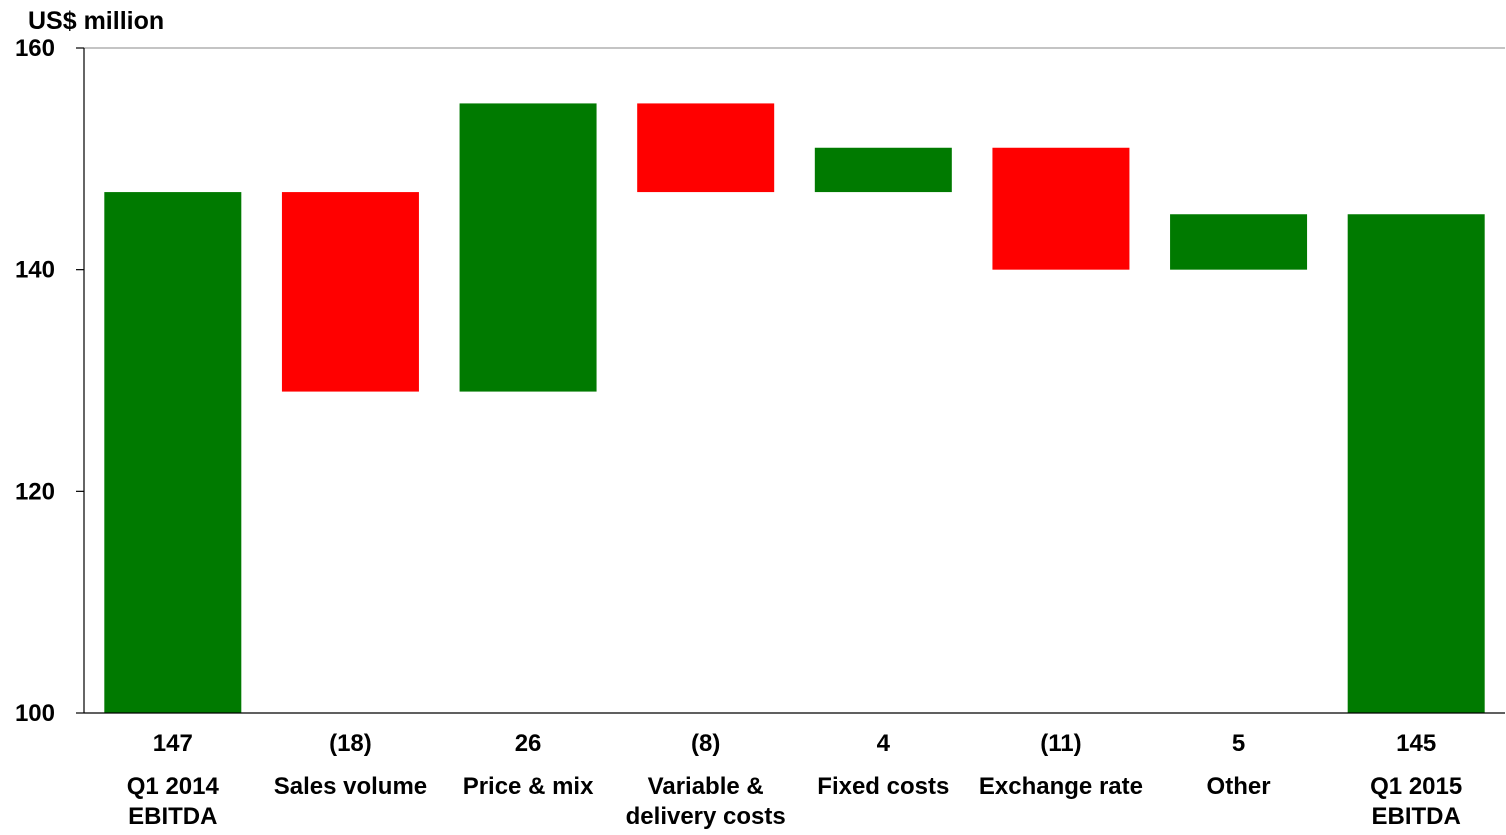 This screenshot has height=835, width=1506. I want to click on value-label: 145, so click(1416, 743).